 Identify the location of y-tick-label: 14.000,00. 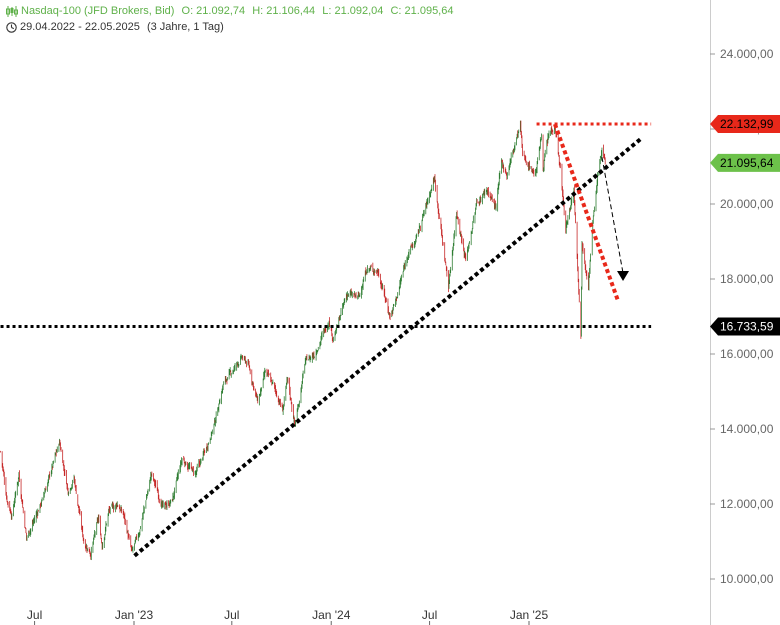
(747, 429).